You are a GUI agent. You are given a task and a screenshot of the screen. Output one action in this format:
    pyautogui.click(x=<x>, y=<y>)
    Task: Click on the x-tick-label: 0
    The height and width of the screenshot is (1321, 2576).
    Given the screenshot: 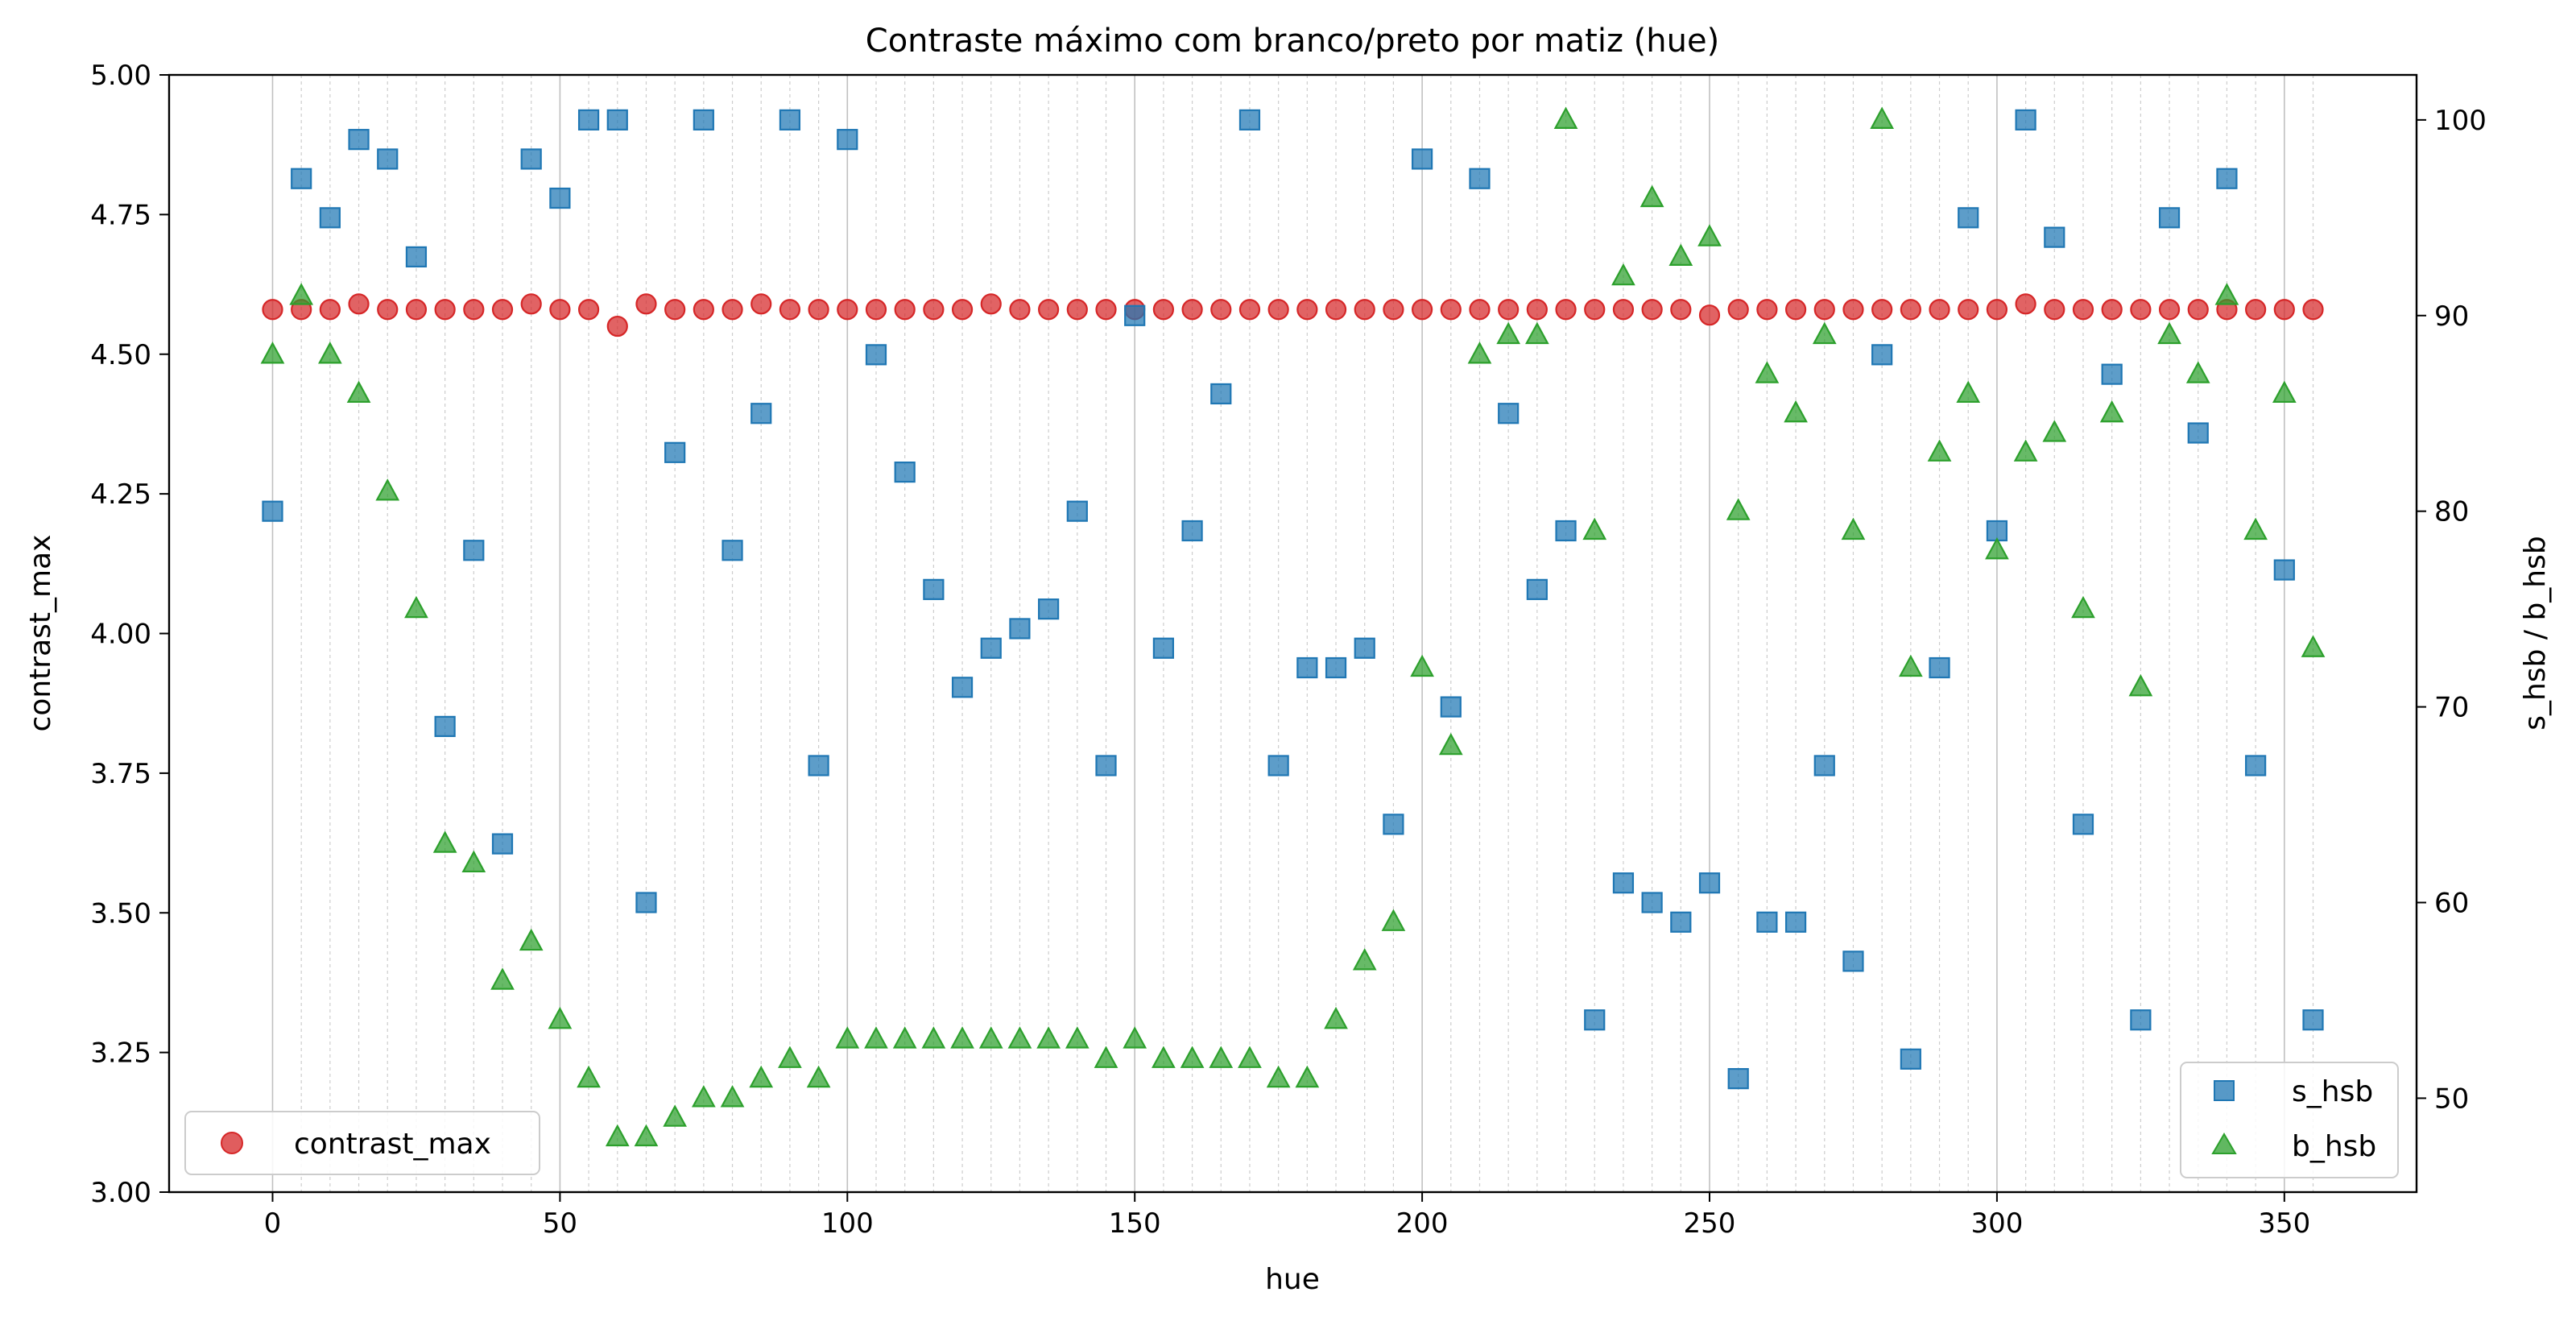 What is the action you would take?
    pyautogui.click(x=273, y=1223)
    